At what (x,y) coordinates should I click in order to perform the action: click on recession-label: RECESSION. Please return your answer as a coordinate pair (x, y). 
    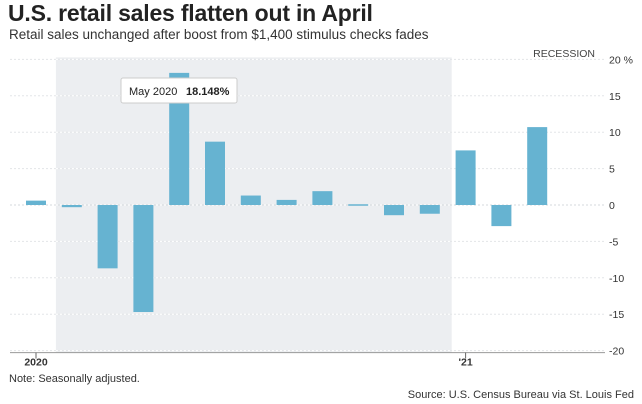
    Looking at the image, I should click on (564, 54).